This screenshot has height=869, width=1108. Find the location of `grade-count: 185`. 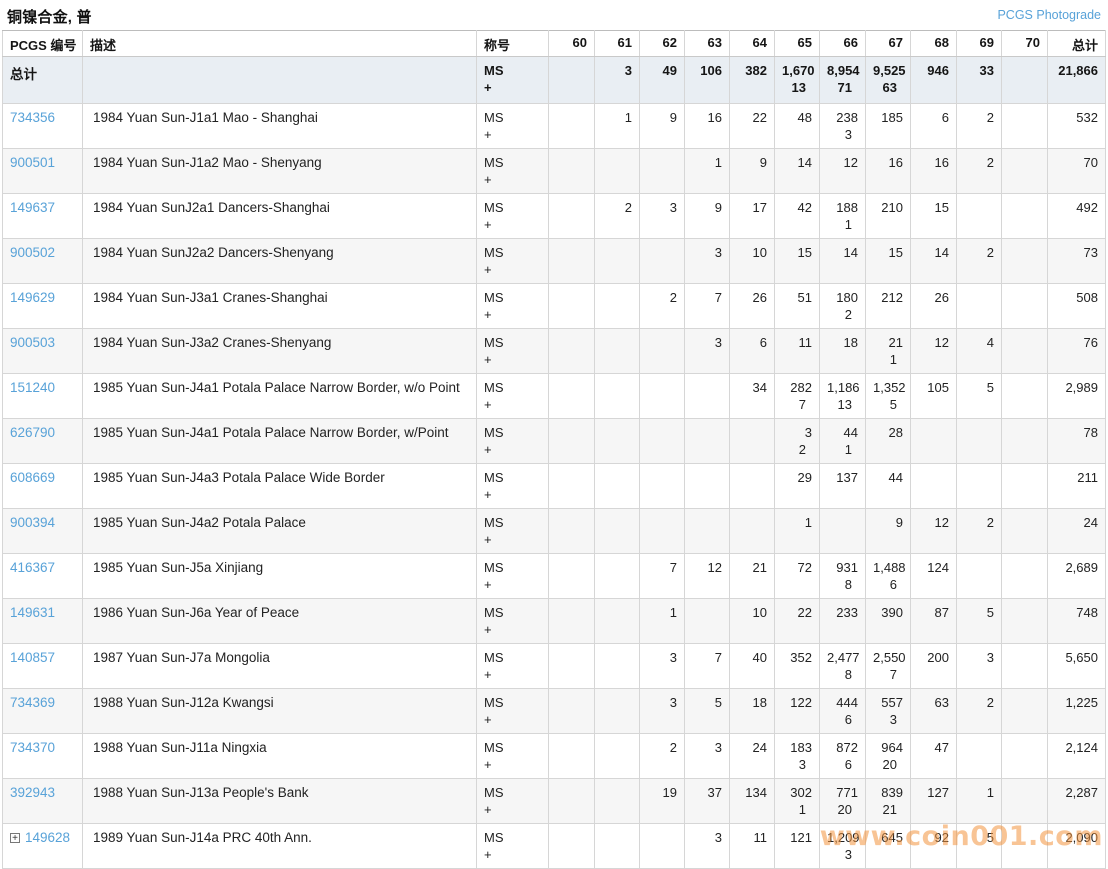

grade-count: 185 is located at coordinates (892, 117).